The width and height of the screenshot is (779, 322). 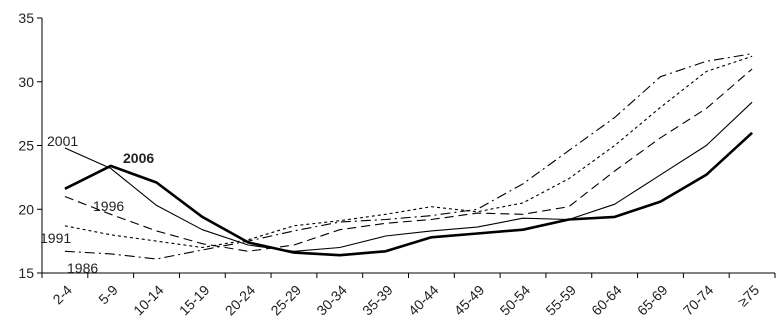 What do you see at coordinates (469, 300) in the screenshot?
I see `x-tick-label: 45-49` at bounding box center [469, 300].